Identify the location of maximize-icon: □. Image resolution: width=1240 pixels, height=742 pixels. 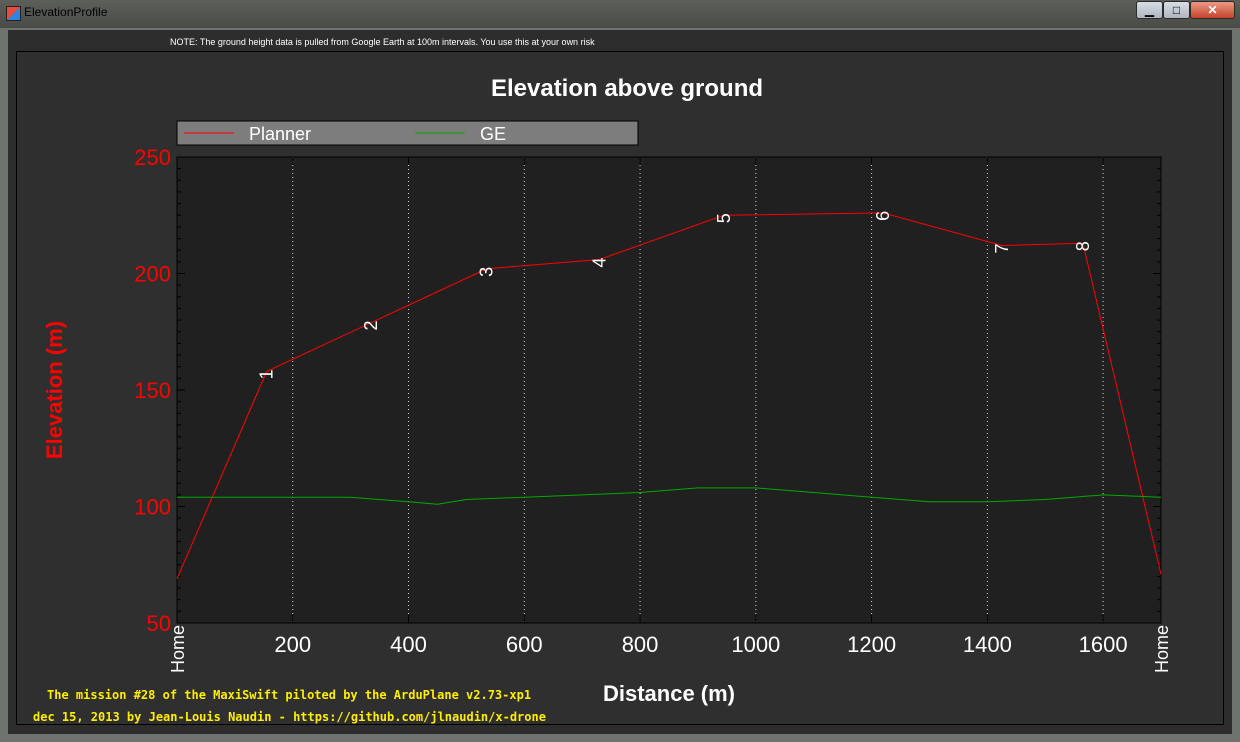
(1176, 10).